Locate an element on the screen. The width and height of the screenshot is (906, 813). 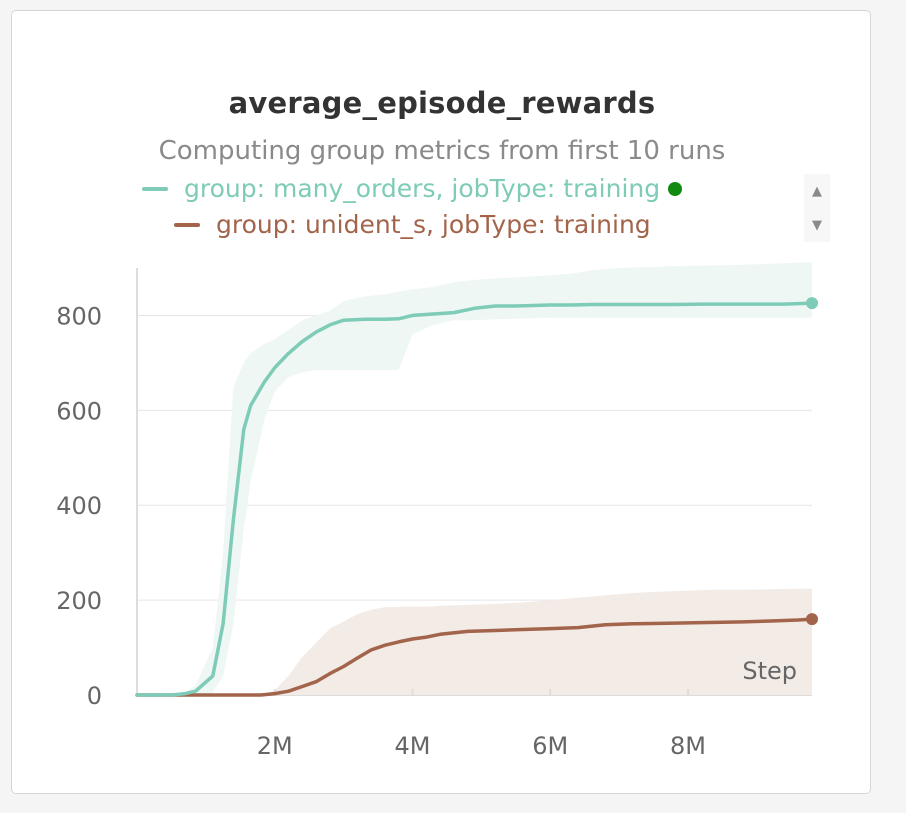
x-axis-label: Step is located at coordinates (769, 671).